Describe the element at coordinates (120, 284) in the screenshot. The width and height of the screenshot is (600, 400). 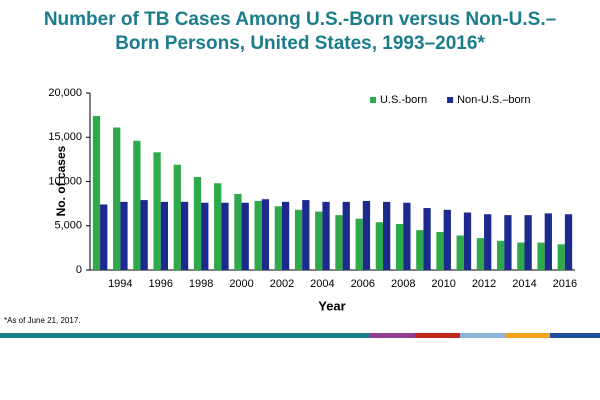
I see `x-tick-label: 1994` at that location.